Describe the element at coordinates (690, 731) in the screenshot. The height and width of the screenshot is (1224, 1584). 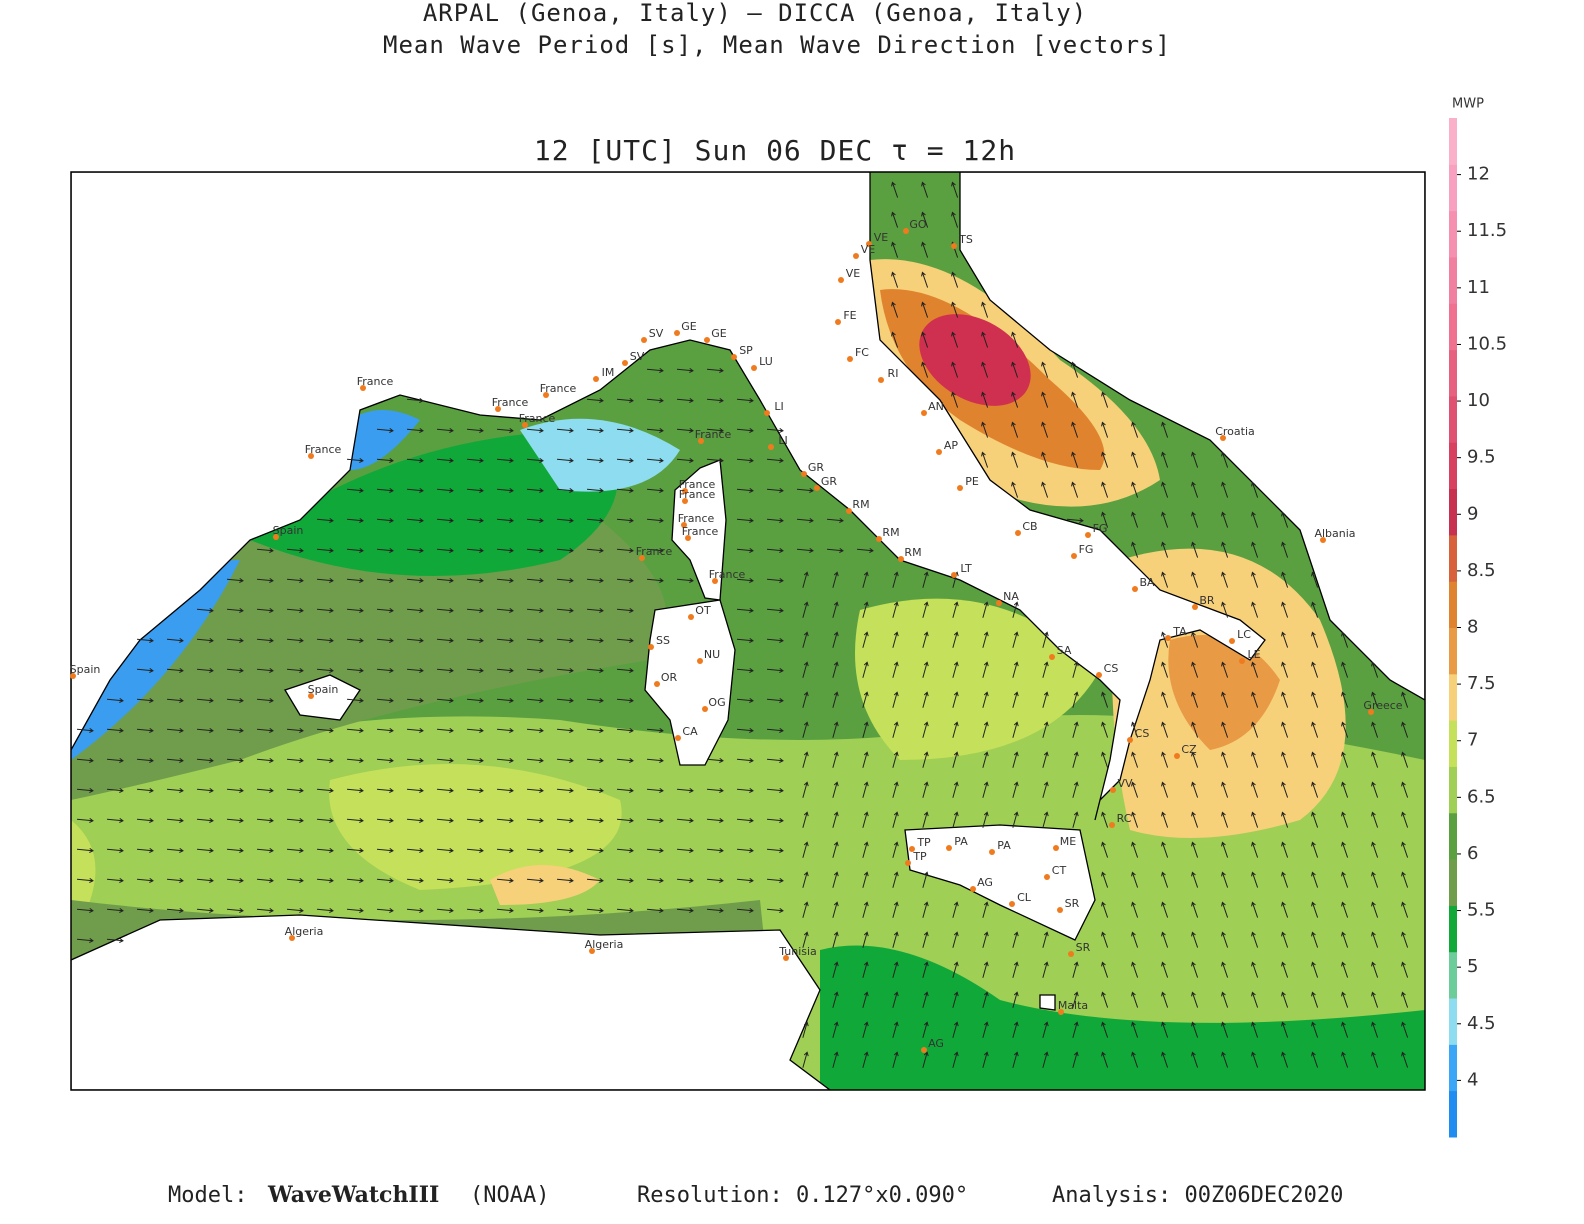
I see `place-label: CA` at that location.